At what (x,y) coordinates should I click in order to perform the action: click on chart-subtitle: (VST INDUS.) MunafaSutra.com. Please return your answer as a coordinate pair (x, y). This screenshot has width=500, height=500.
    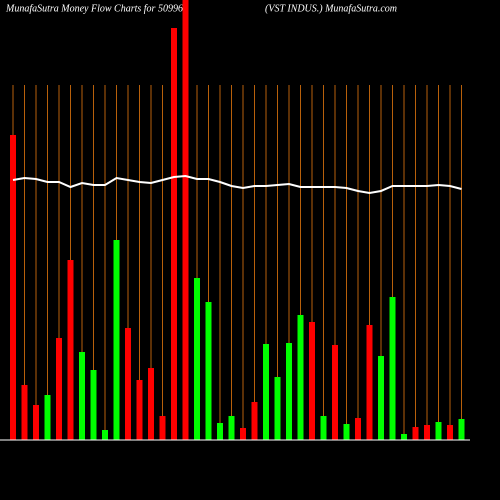
    Looking at the image, I should click on (331, 8).